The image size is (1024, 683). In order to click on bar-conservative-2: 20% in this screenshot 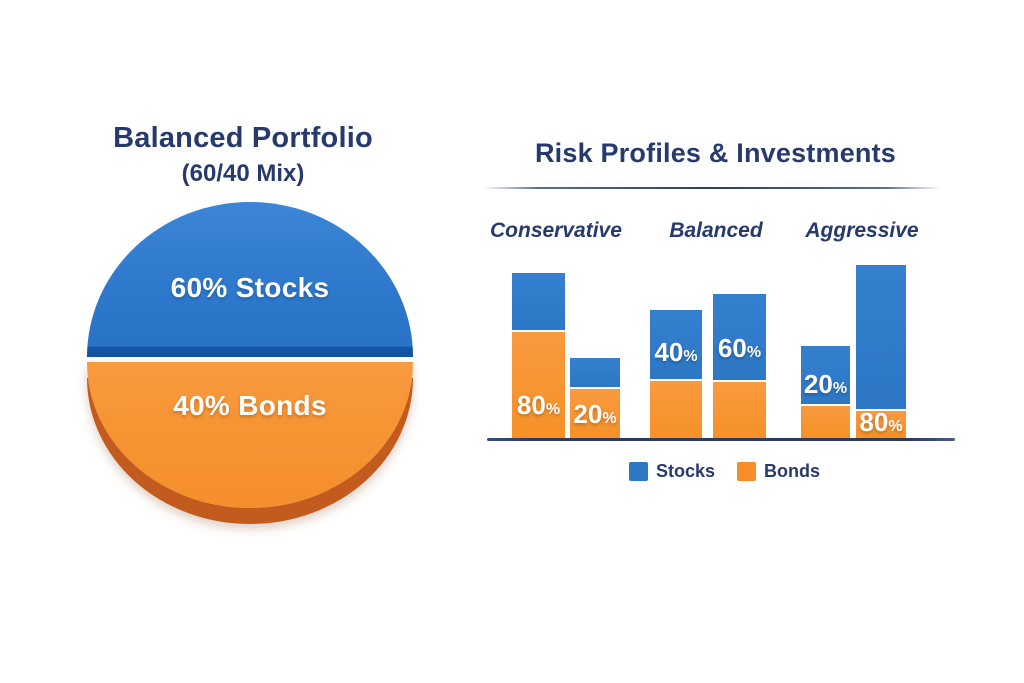, I will do `click(595, 398)`.